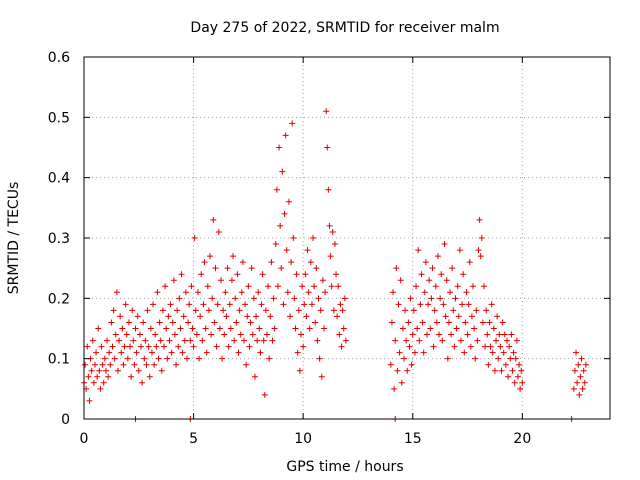  What do you see at coordinates (65, 420) in the screenshot?
I see `y-tick-label: 0` at bounding box center [65, 420].